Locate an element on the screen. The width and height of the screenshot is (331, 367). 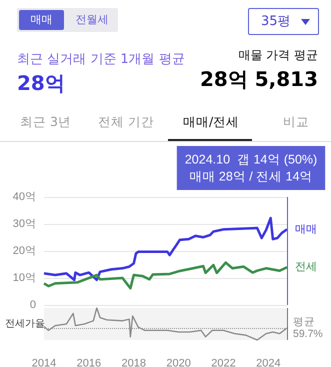
text: 매매/전세 is located at coordinates (211, 122).